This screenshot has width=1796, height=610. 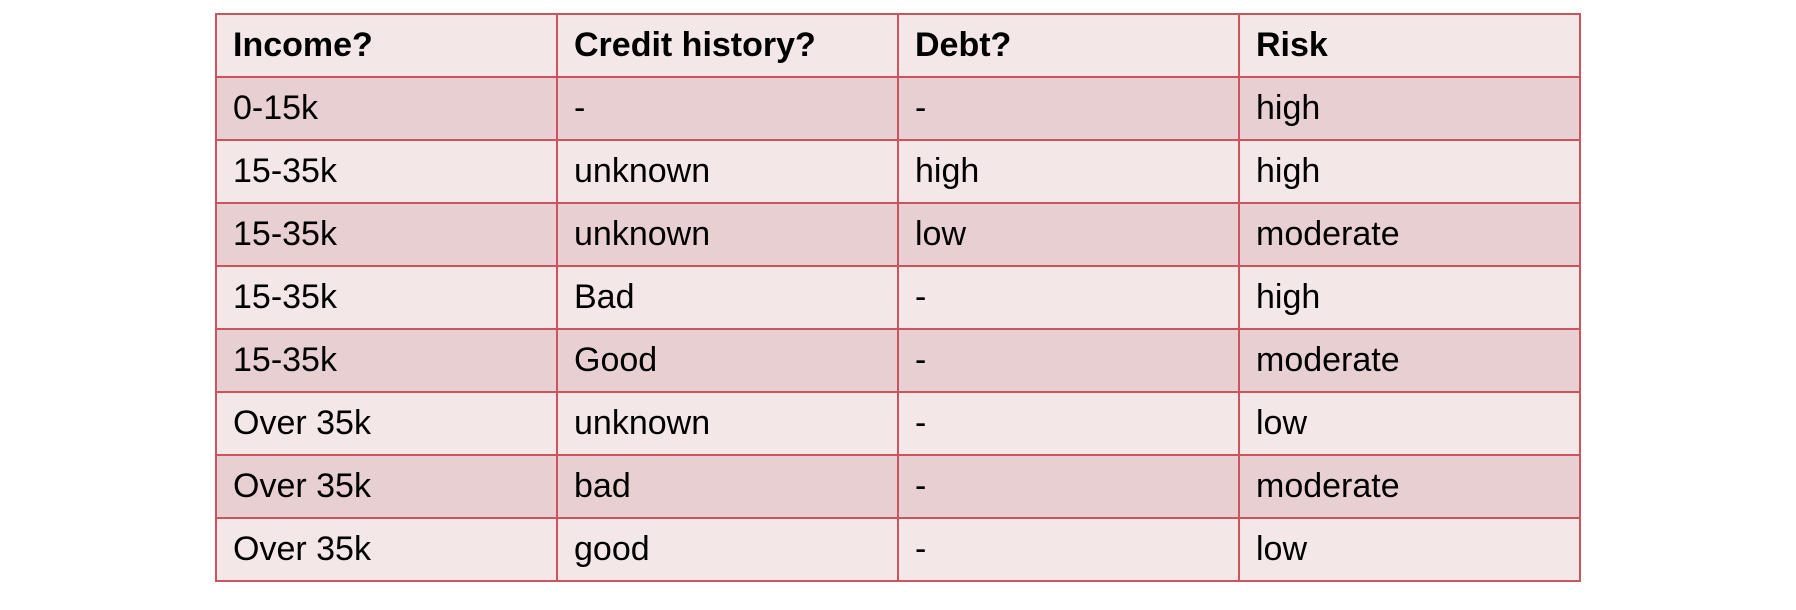 I want to click on table-row: Over 35k bad - moderate, so click(x=898, y=486).